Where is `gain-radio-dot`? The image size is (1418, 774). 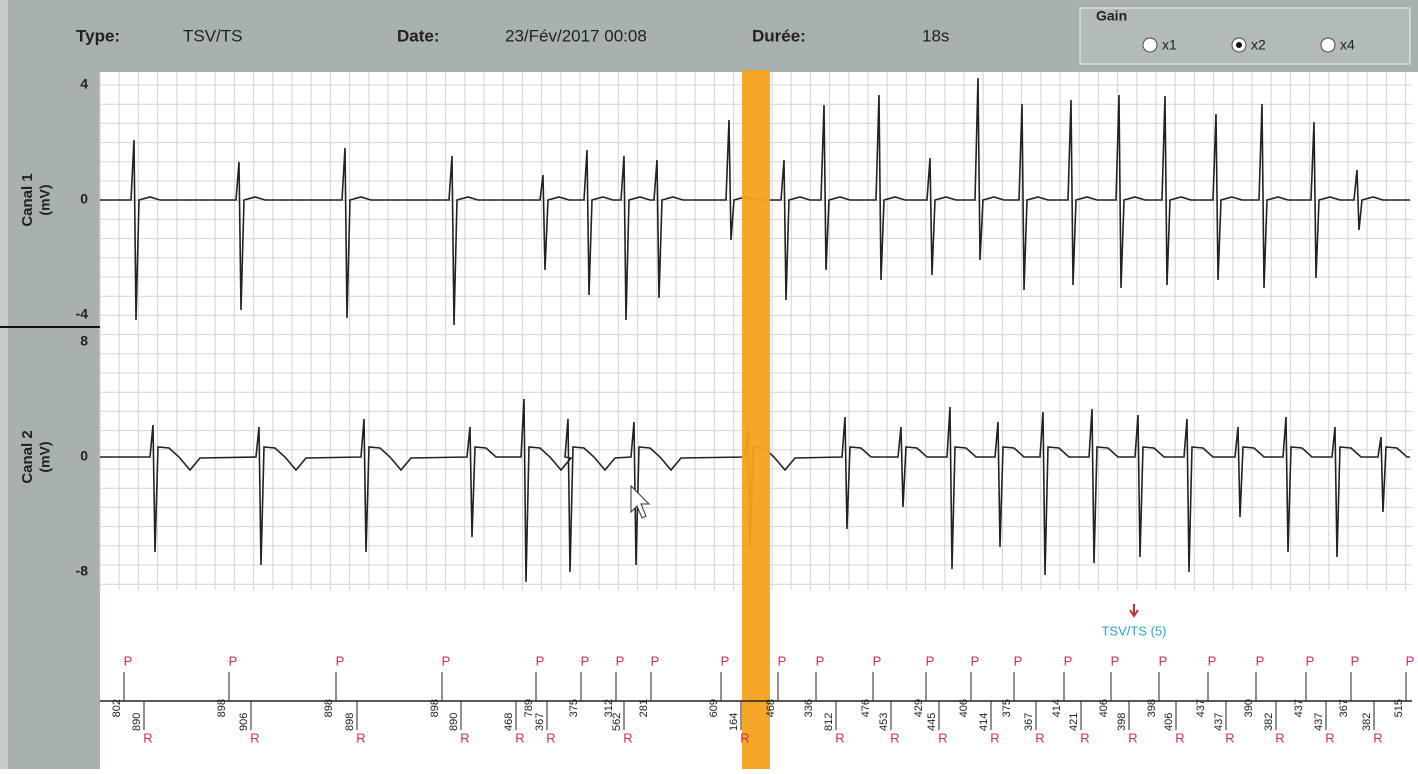 gain-radio-dot is located at coordinates (1239, 45).